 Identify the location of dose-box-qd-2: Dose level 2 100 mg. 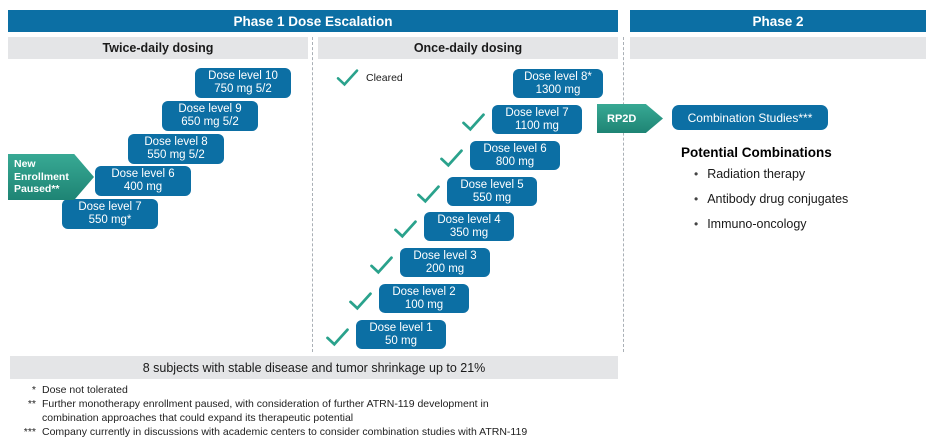
(409, 298).